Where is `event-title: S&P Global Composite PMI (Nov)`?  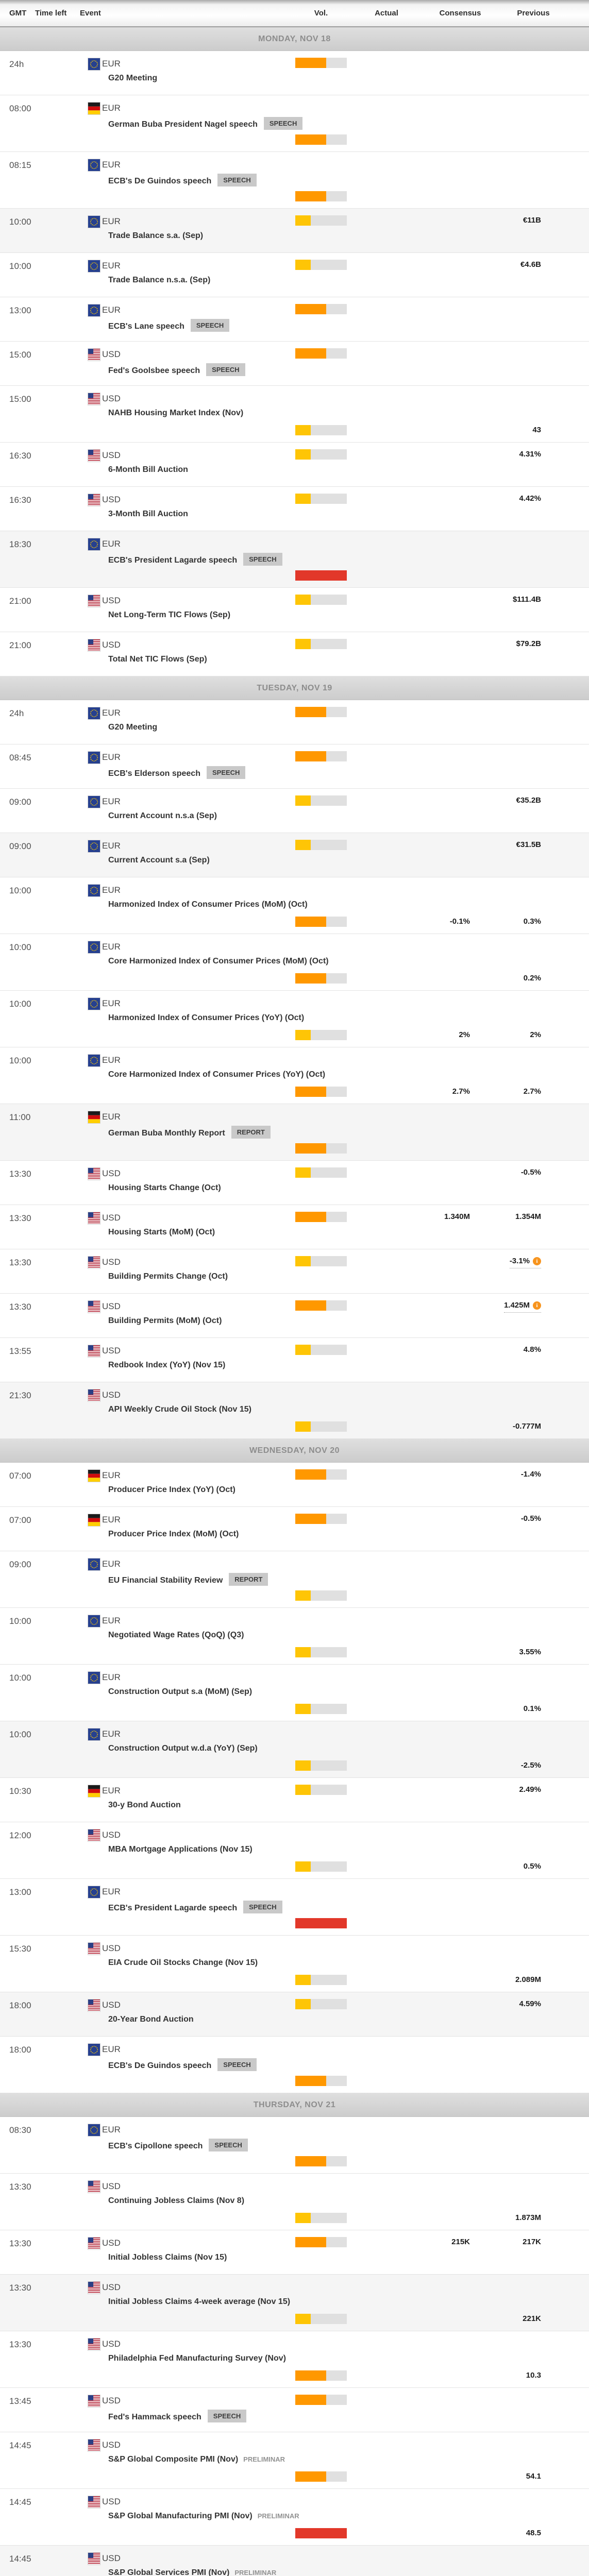 event-title: S&P Global Composite PMI (Nov) is located at coordinates (173, 2459).